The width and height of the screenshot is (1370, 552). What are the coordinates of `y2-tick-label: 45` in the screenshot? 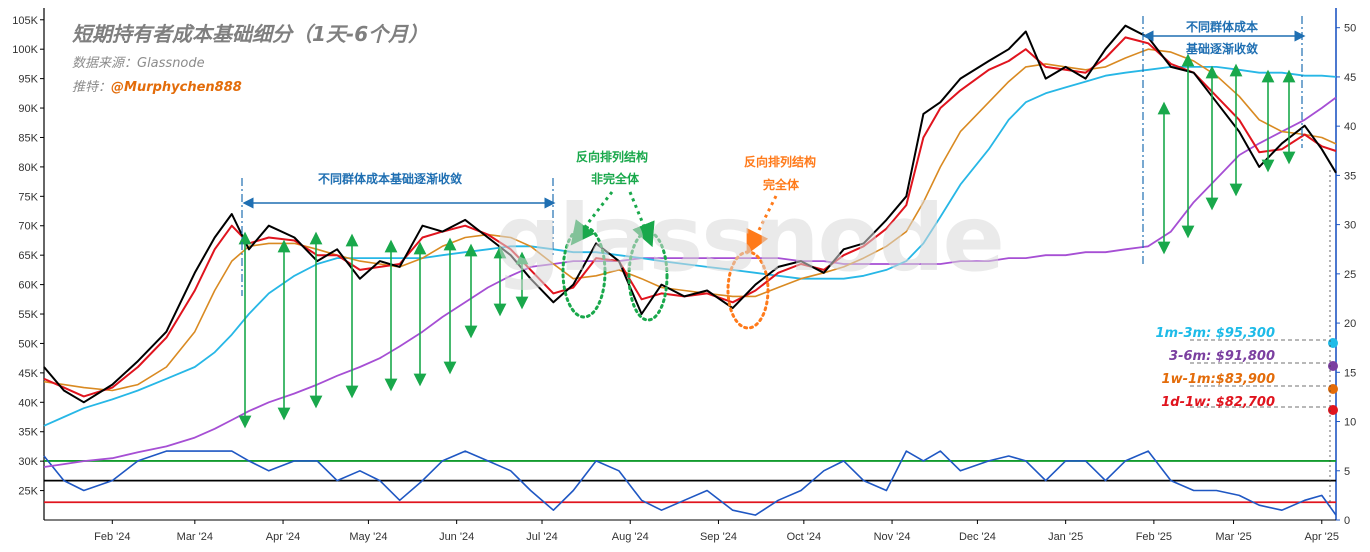 It's located at (1350, 78).